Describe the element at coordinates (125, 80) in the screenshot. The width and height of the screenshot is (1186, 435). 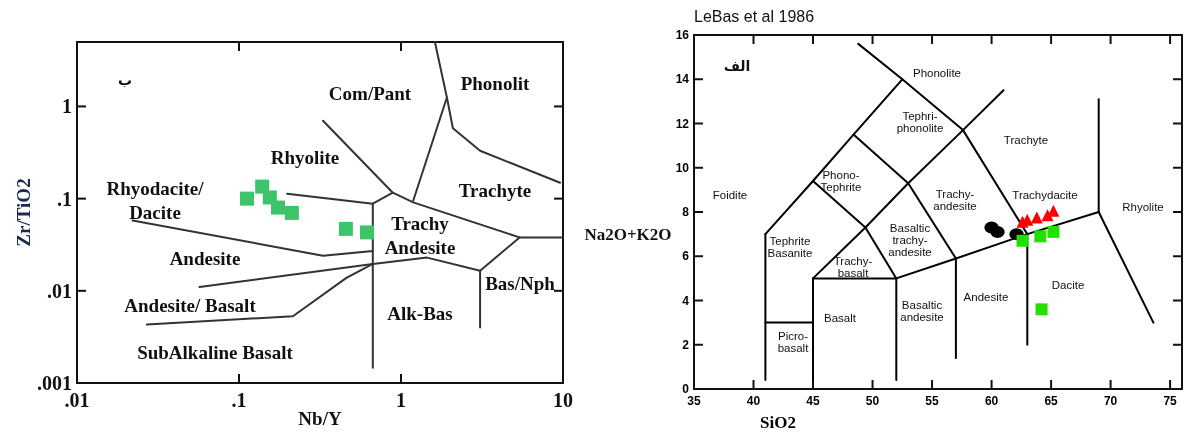
I see `annotation: ب` at that location.